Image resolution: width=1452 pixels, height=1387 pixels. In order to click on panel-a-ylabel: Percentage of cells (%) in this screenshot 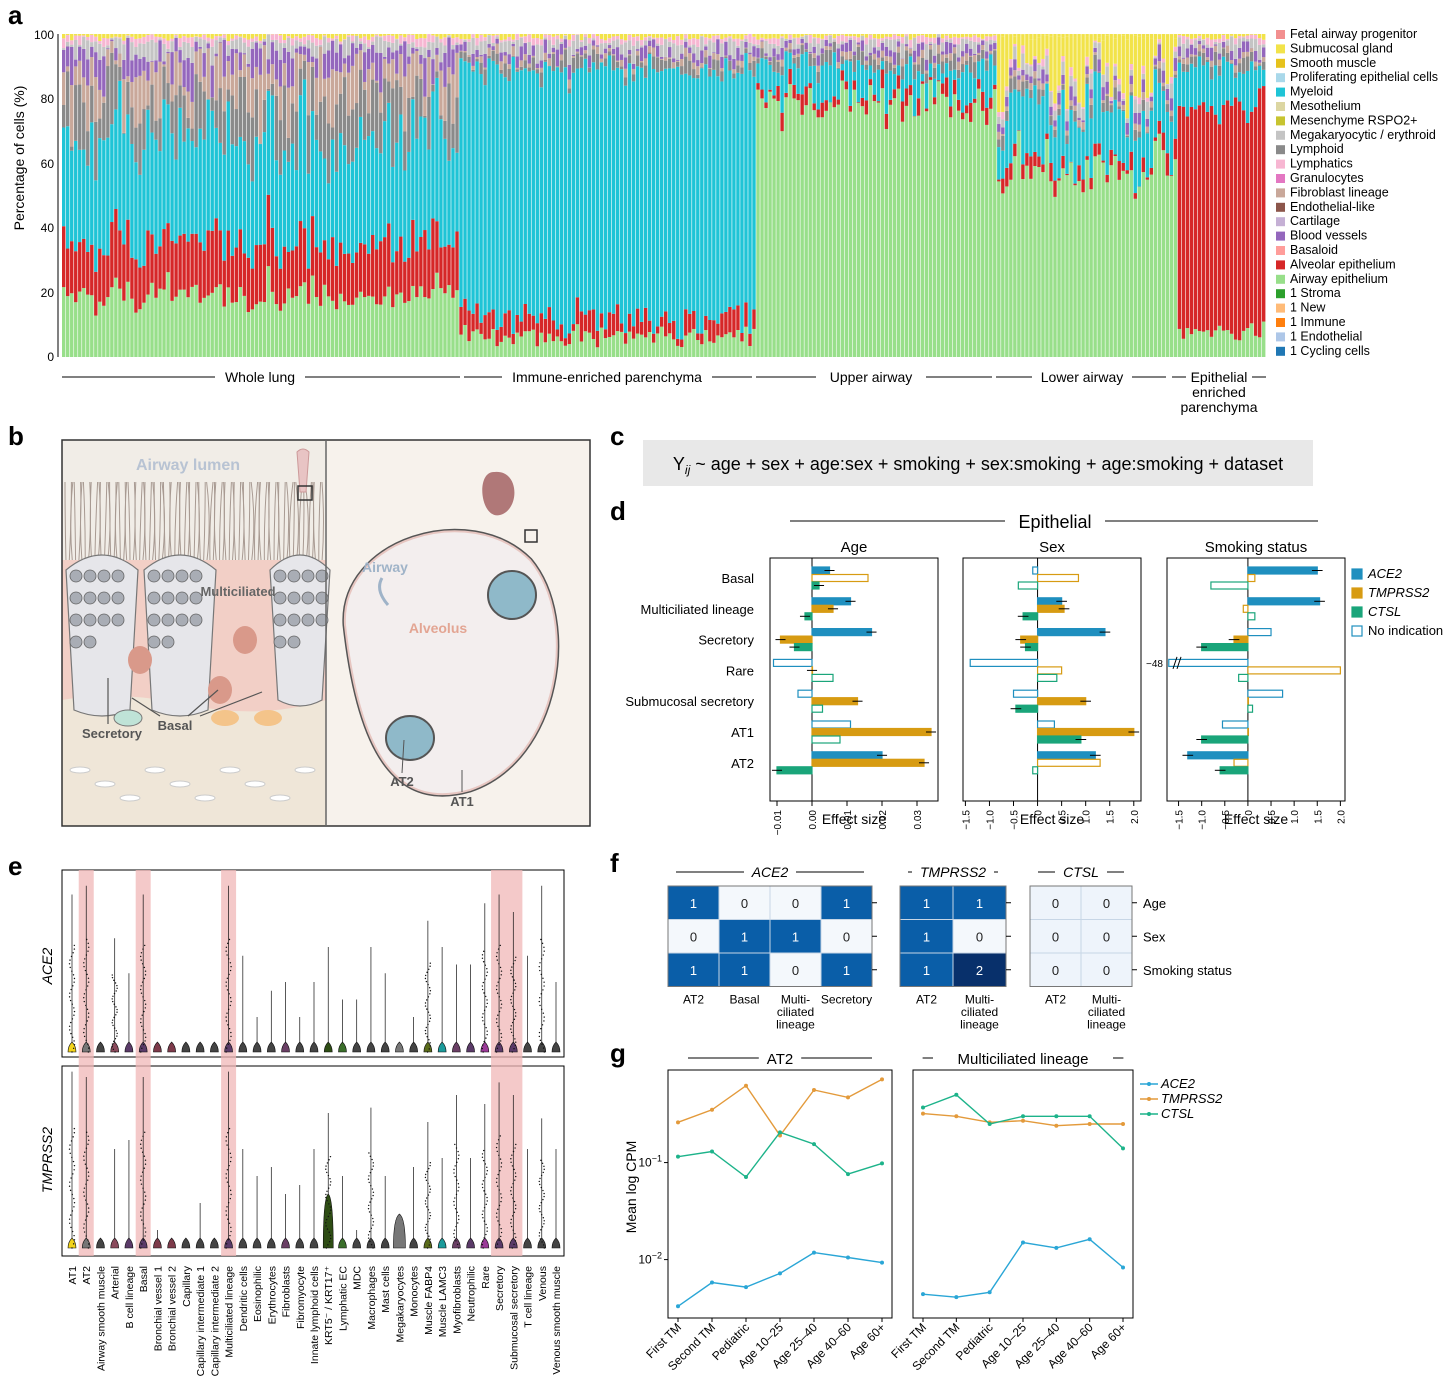, I will do `click(19, 158)`.